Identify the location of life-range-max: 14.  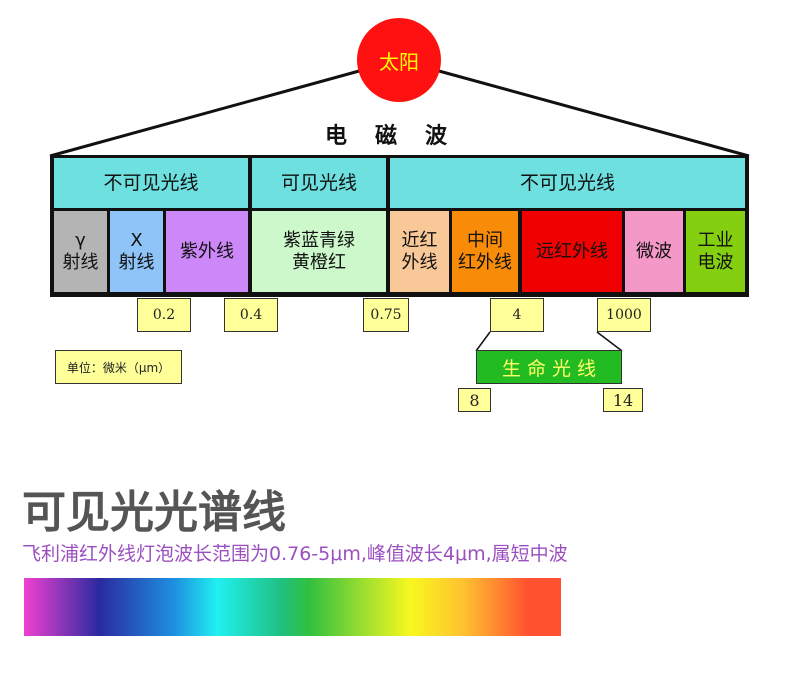
(623, 400).